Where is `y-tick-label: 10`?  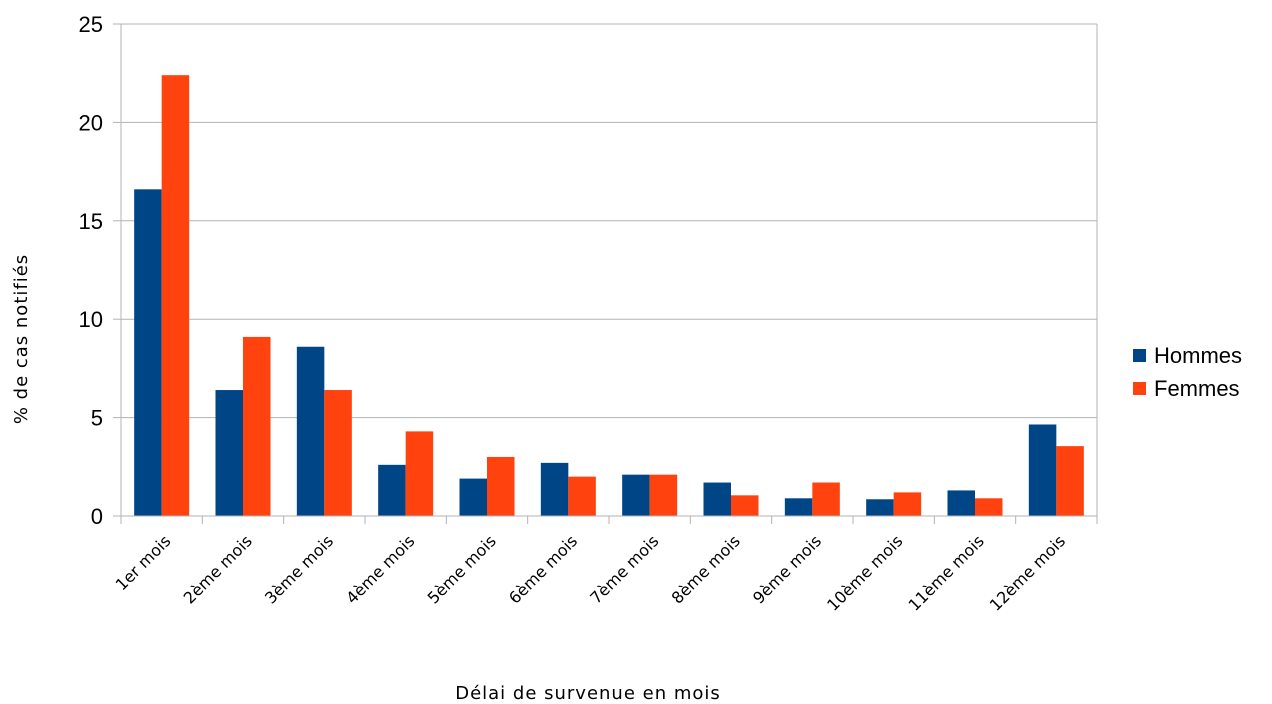
y-tick-label: 10 is located at coordinates (91, 319).